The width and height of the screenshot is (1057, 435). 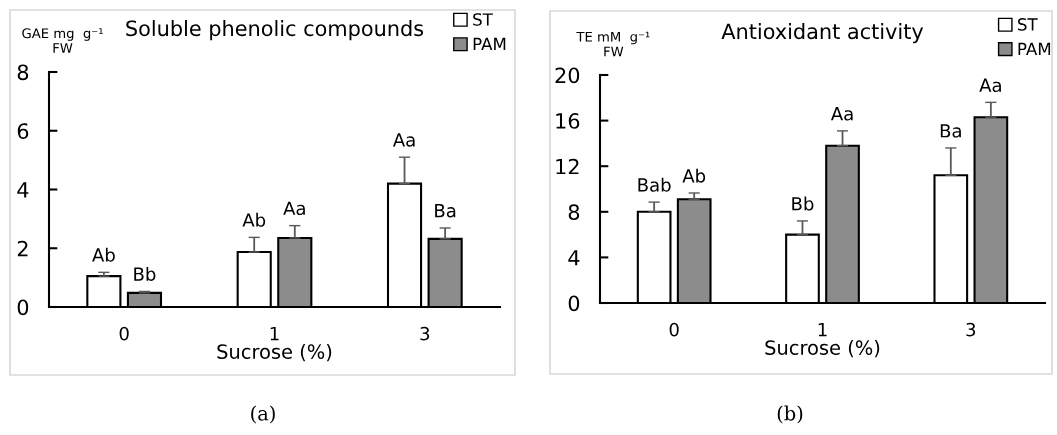 I want to click on y-tick-label: 6, so click(x=23, y=131).